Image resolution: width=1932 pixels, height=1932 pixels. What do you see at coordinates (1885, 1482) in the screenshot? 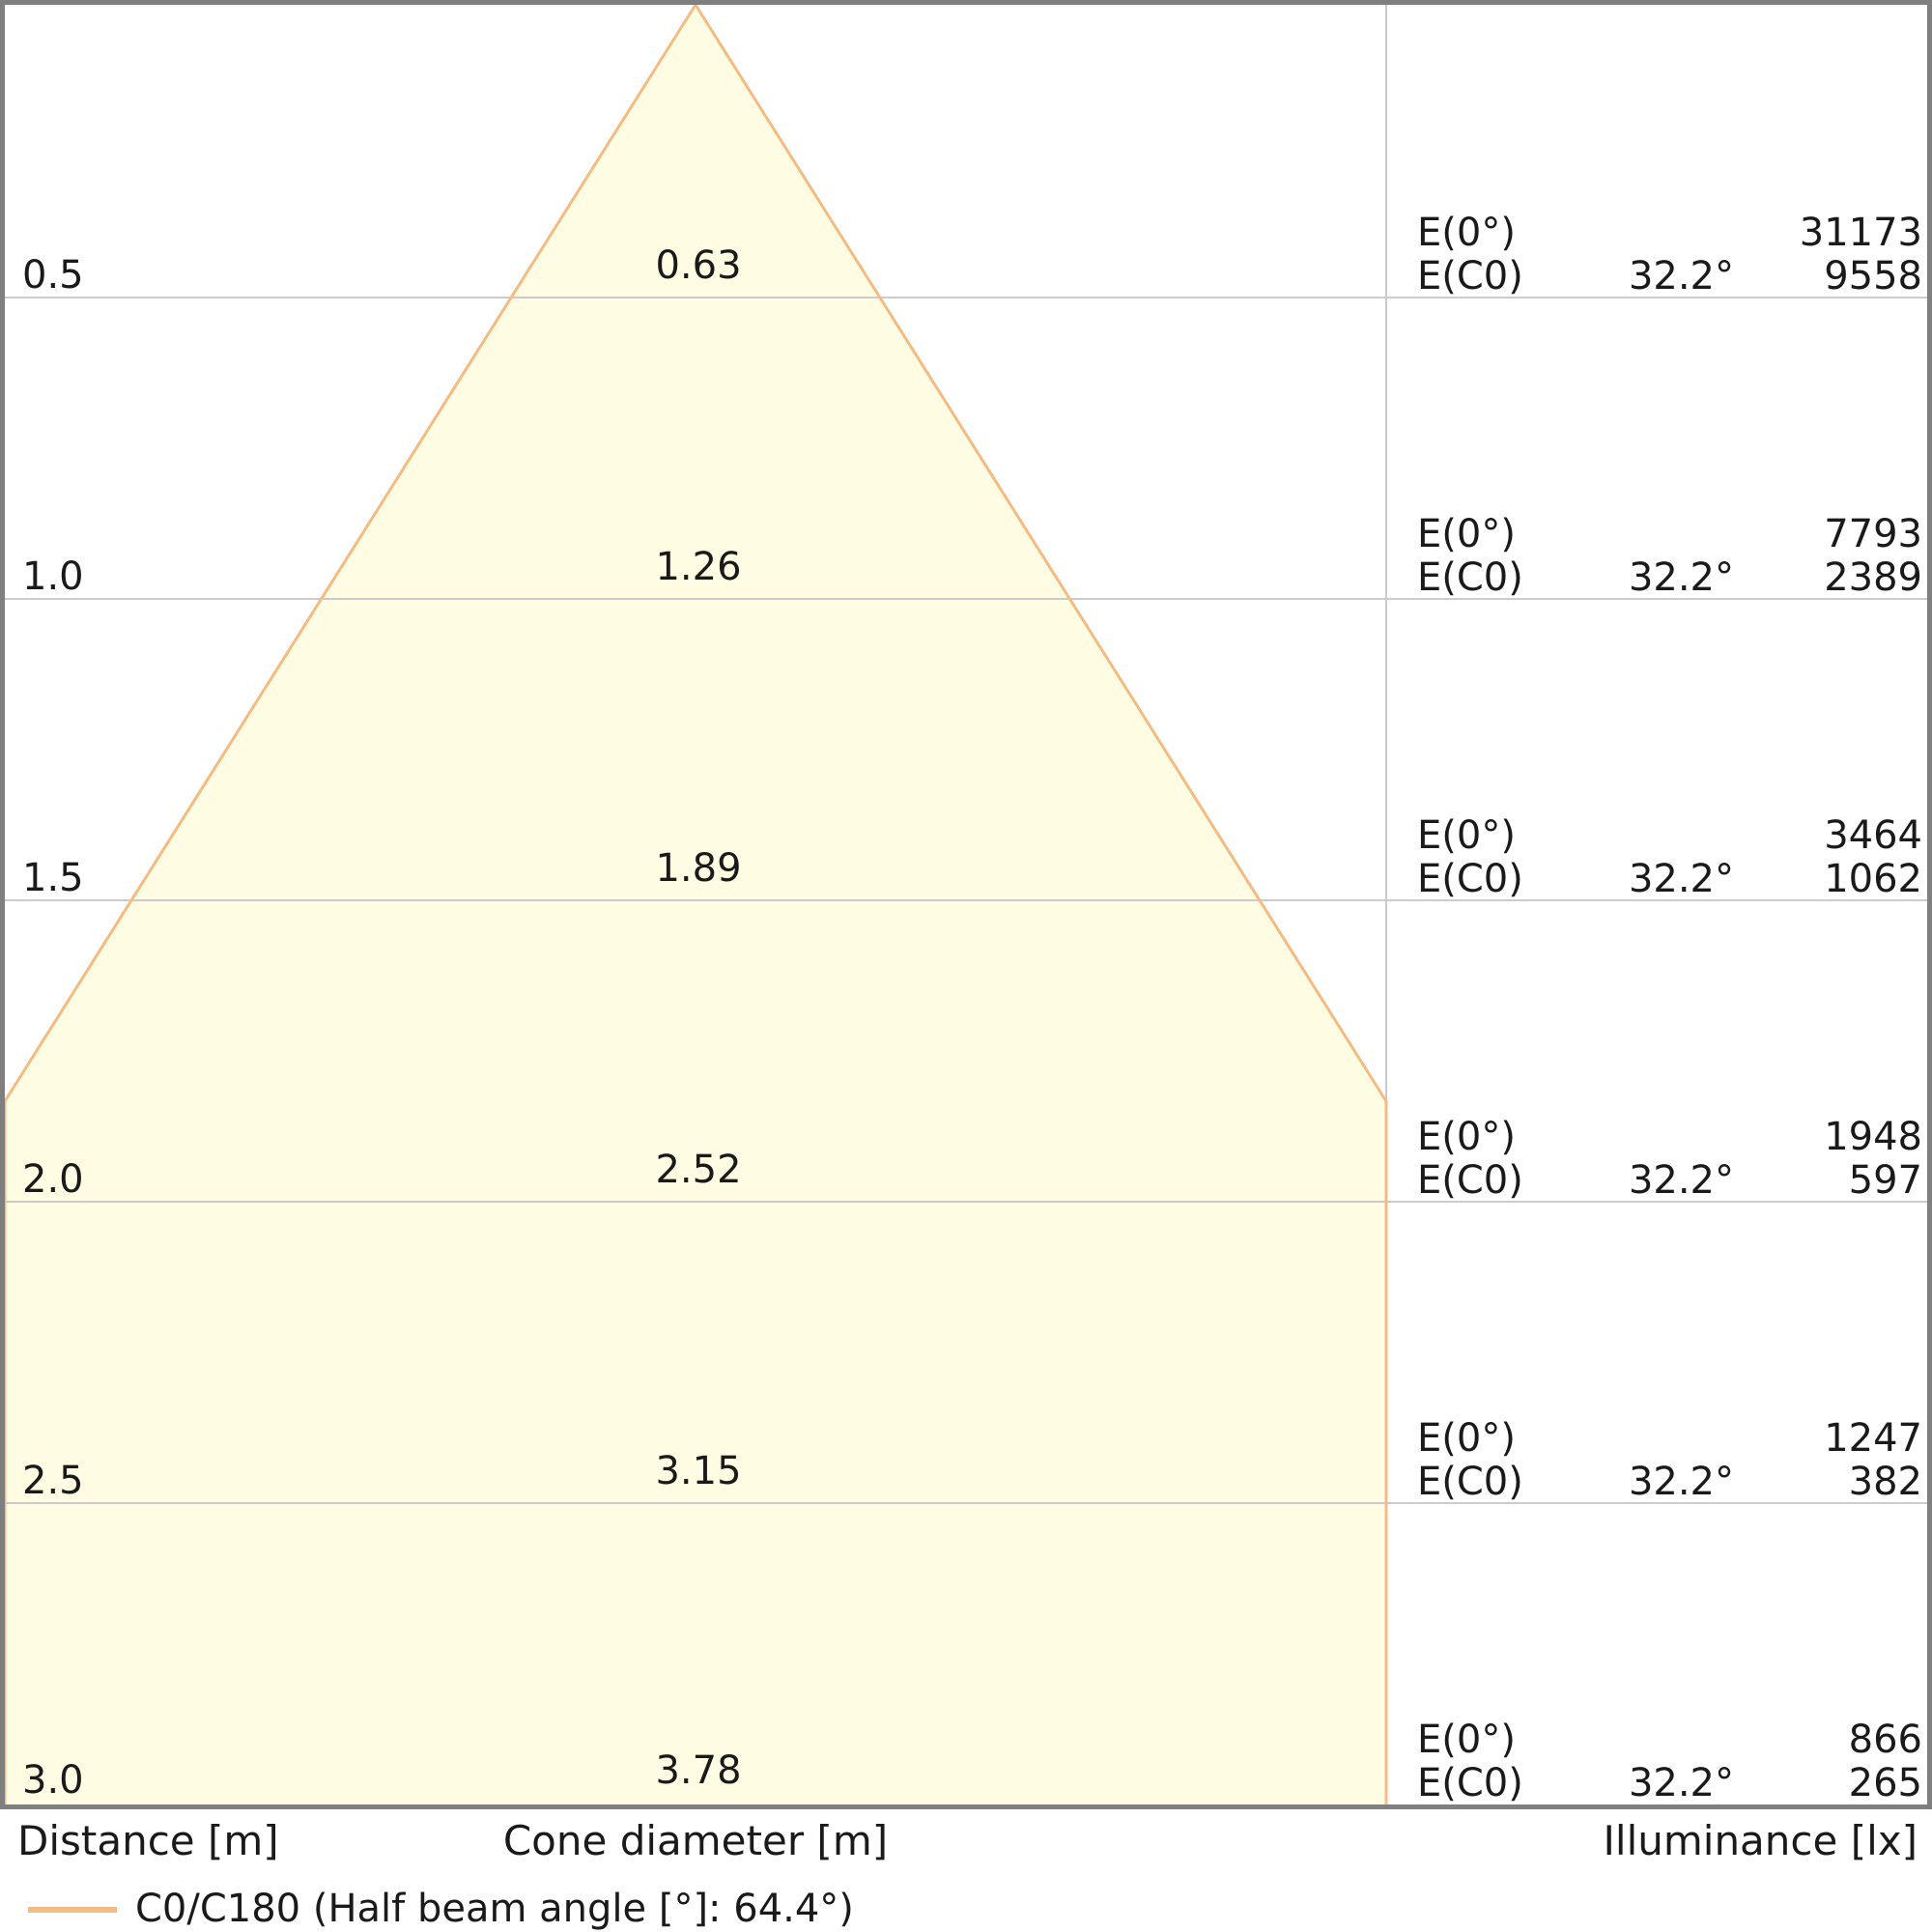
I see `ec0-value: 382` at bounding box center [1885, 1482].